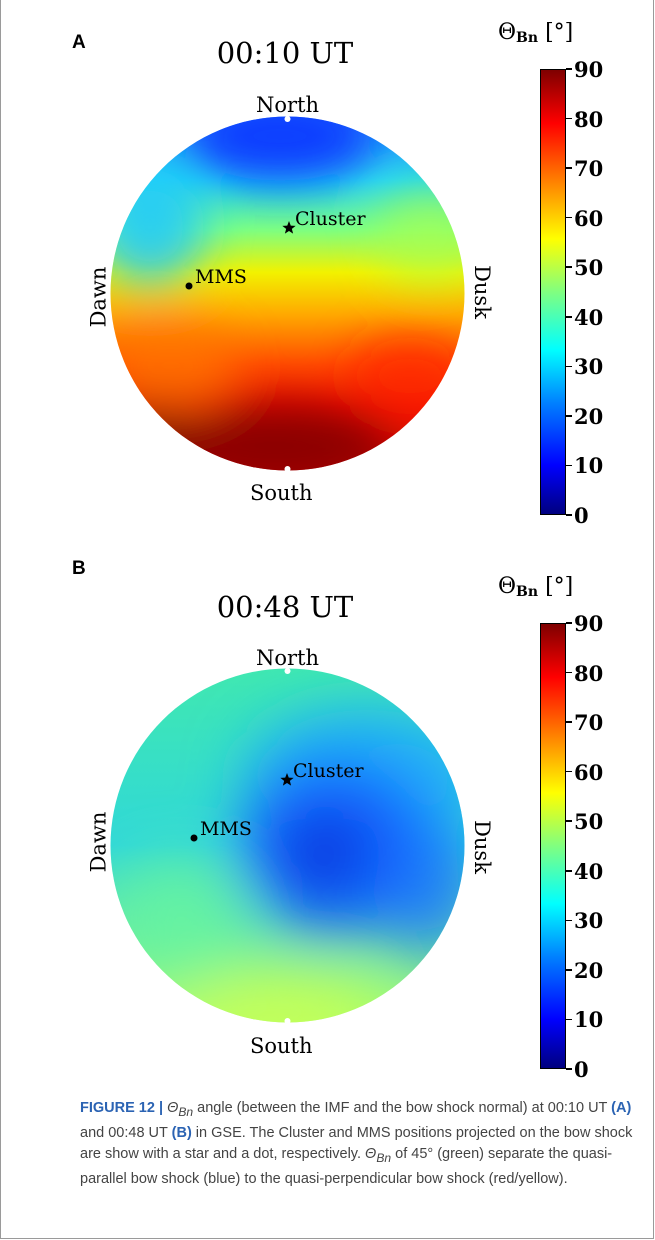 The height and width of the screenshot is (1240, 655). Describe the element at coordinates (79, 42) in the screenshot. I see `panel-letter-a: A` at that location.